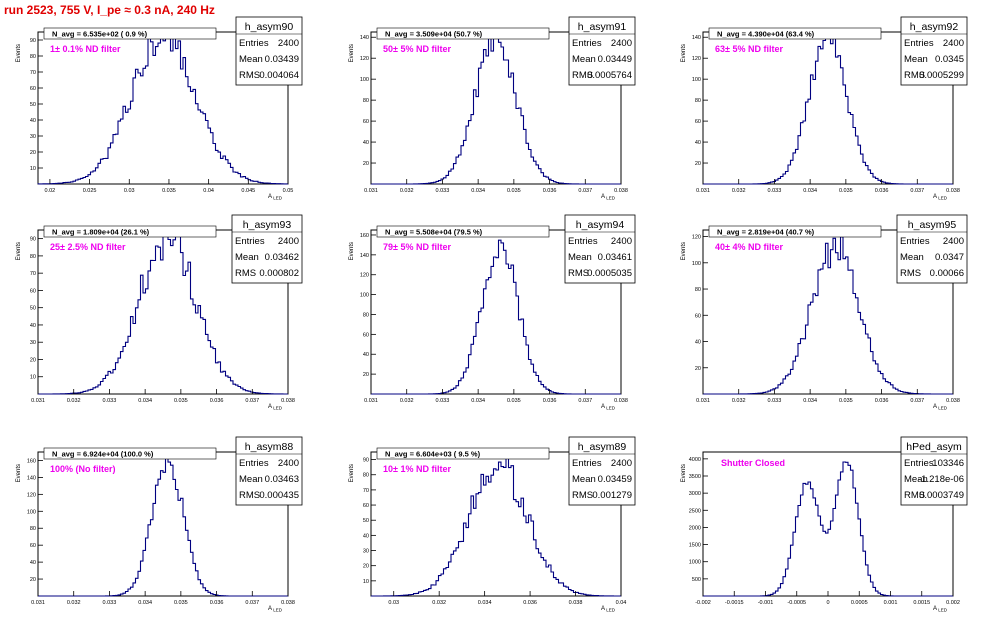 This screenshot has width=996, height=622. I want to click on x-tick-label: 0.025, so click(90, 191).